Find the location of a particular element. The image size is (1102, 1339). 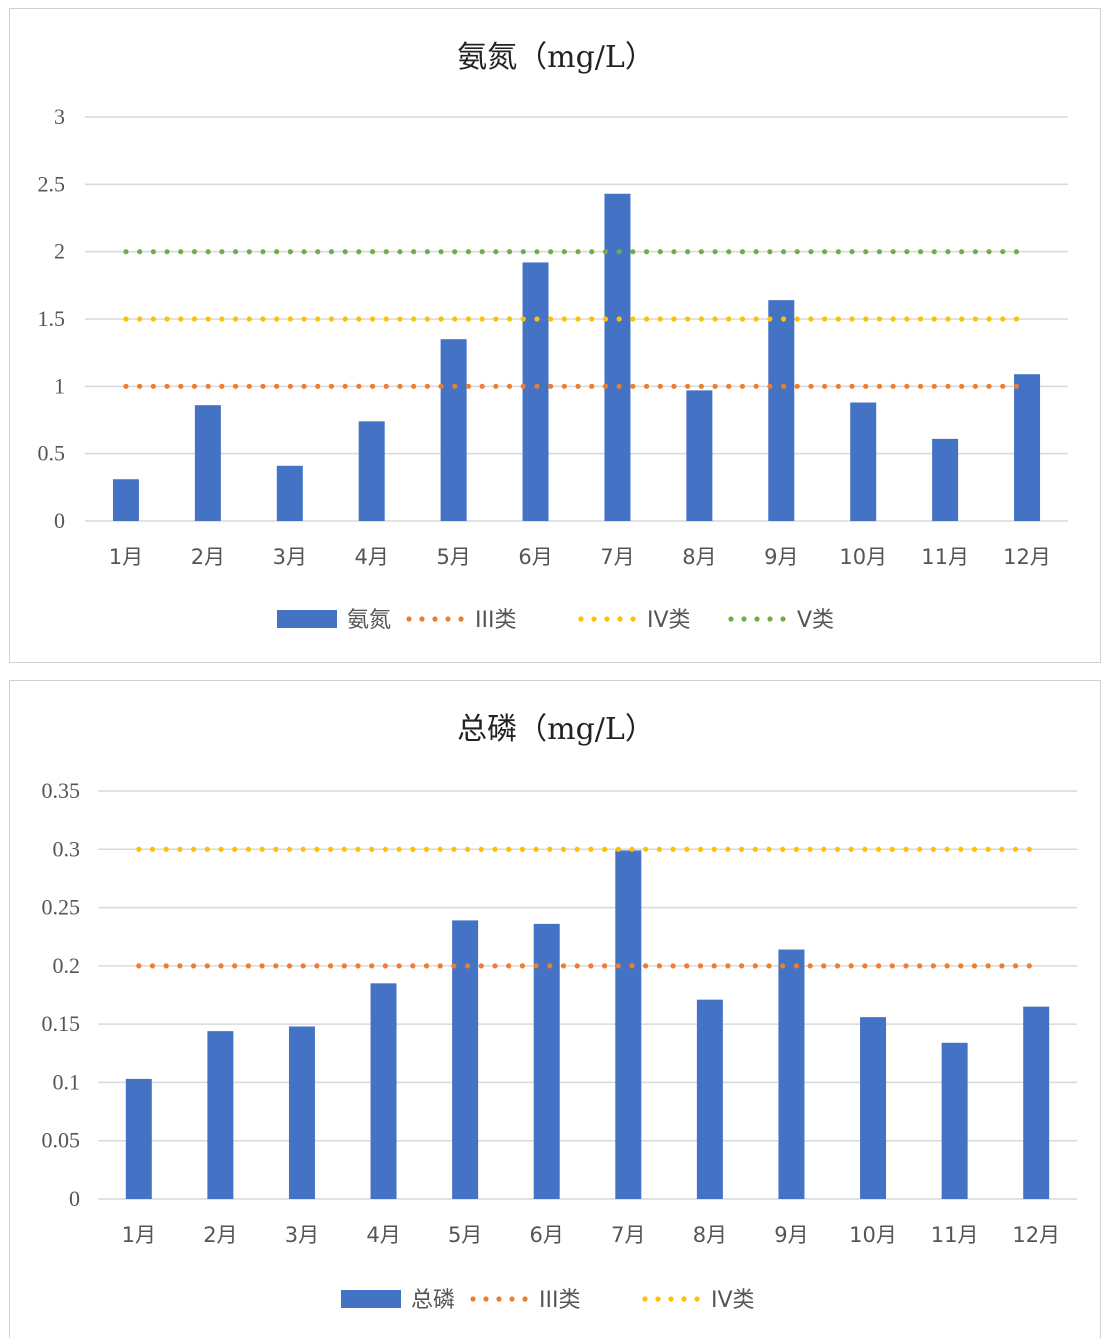

y-tick-label: 1.5 is located at coordinates (52, 318).